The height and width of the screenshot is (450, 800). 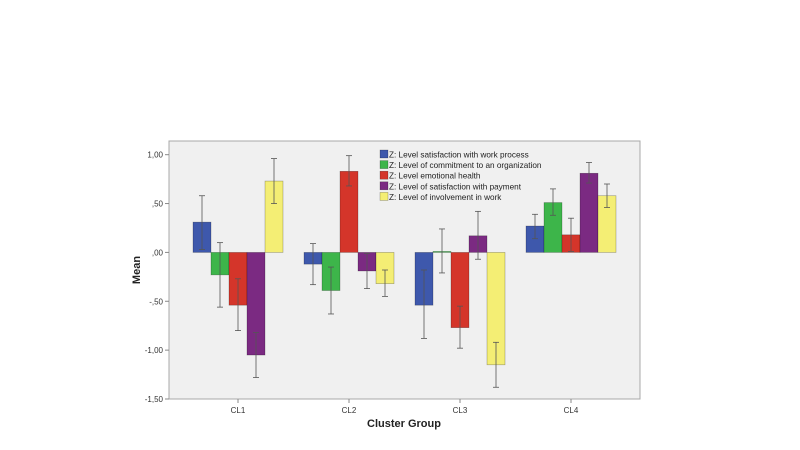 What do you see at coordinates (137, 270) in the screenshot?
I see `y-axis-title: Mean` at bounding box center [137, 270].